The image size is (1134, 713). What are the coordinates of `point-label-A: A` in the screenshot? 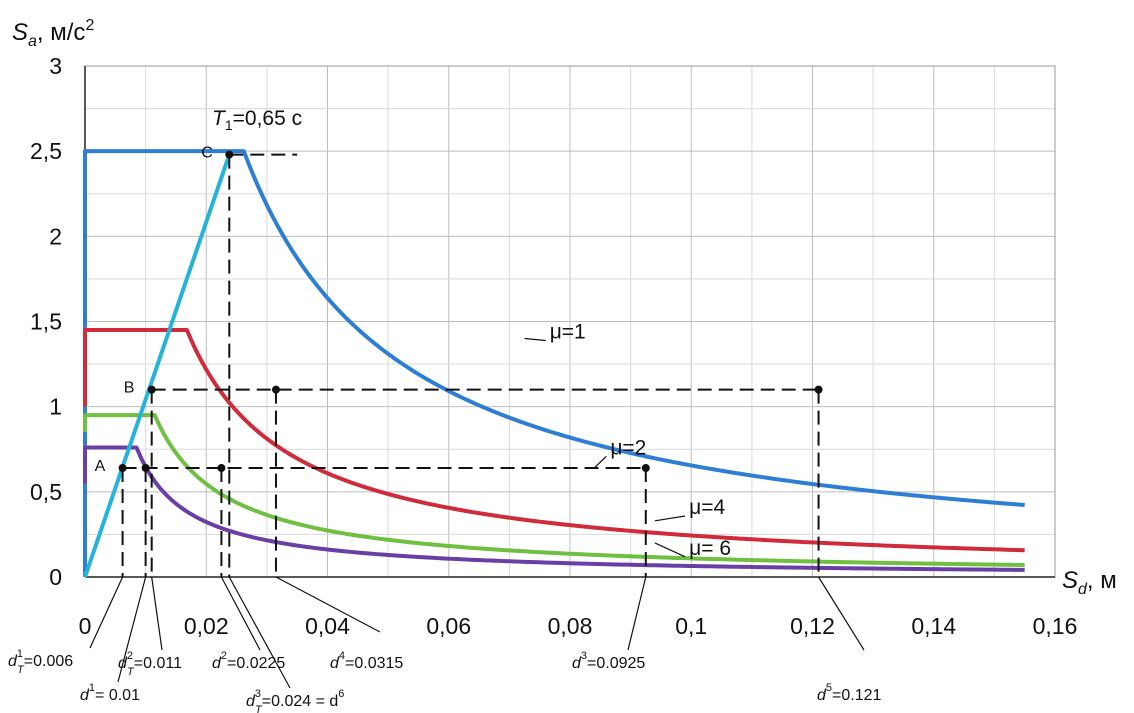 It's located at (100, 466).